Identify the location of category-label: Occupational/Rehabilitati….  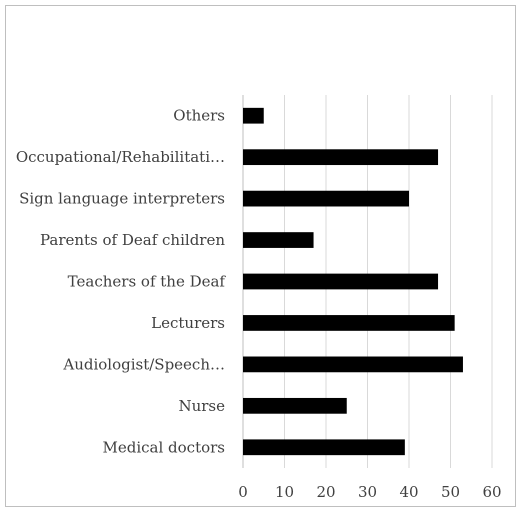
(120, 157).